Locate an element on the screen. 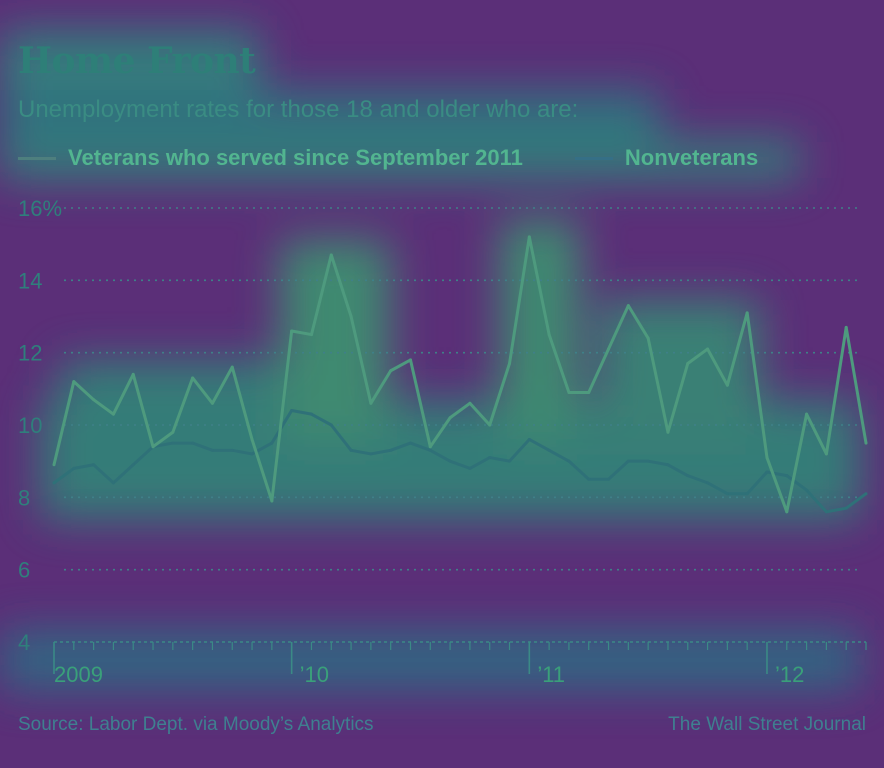 The width and height of the screenshot is (884, 768). chart-title: Home Front is located at coordinates (137, 61).